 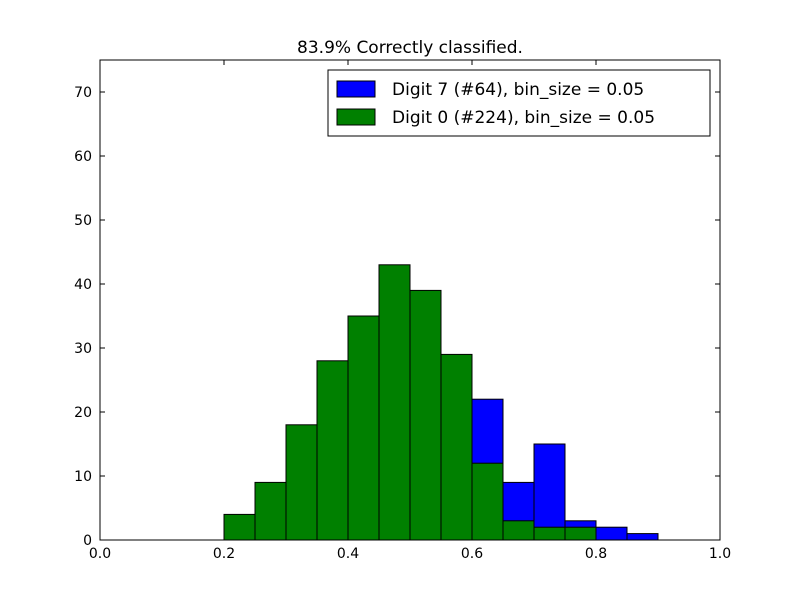 I want to click on legend-label-series1: Digit 7 (#64), bin_size = 0.05, so click(x=518, y=90).